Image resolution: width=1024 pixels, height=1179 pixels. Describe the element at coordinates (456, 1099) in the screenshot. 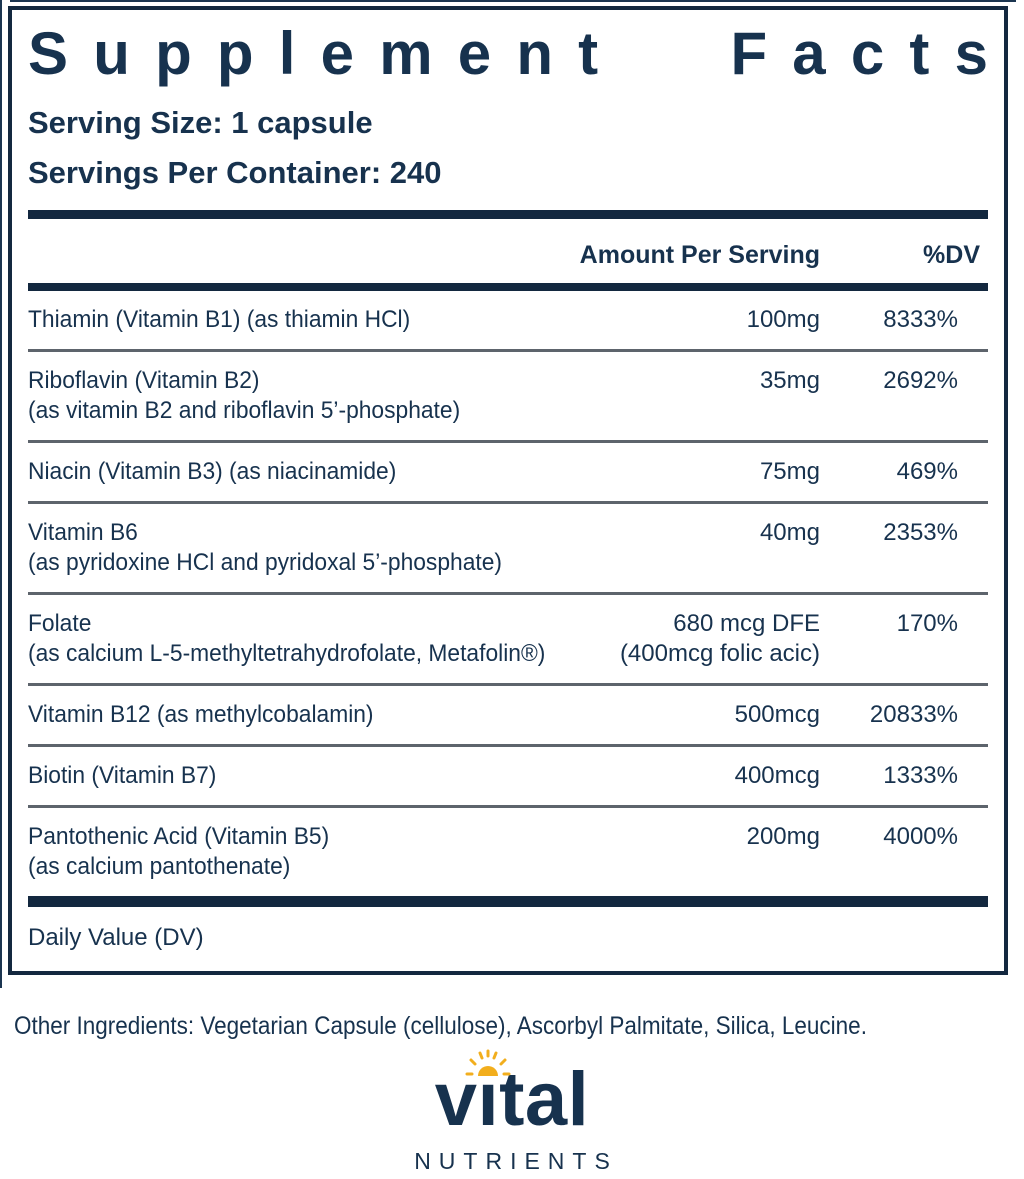

I see `logo-letter-v: v` at that location.